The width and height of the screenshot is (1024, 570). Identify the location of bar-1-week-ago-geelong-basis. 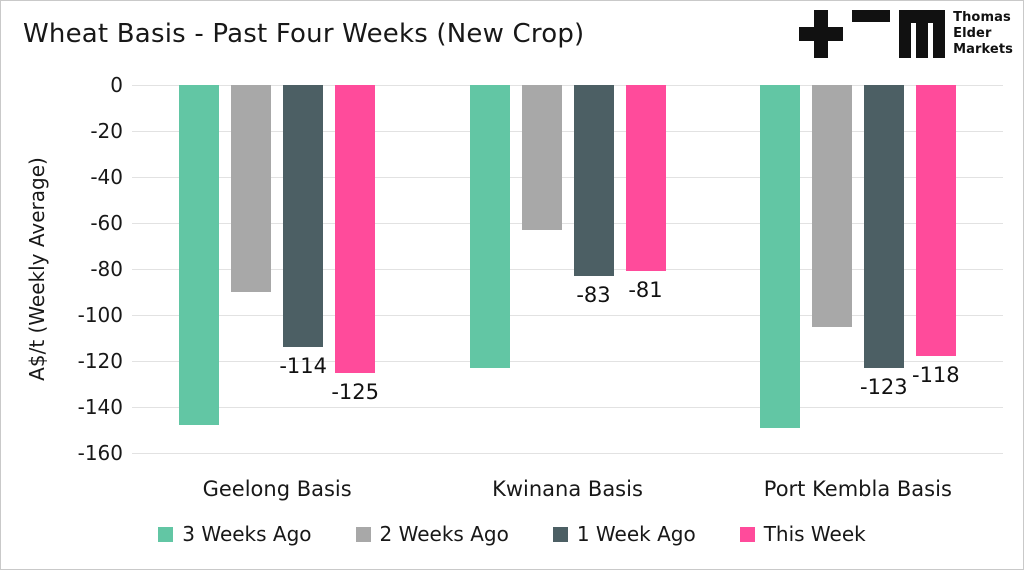
(303, 216).